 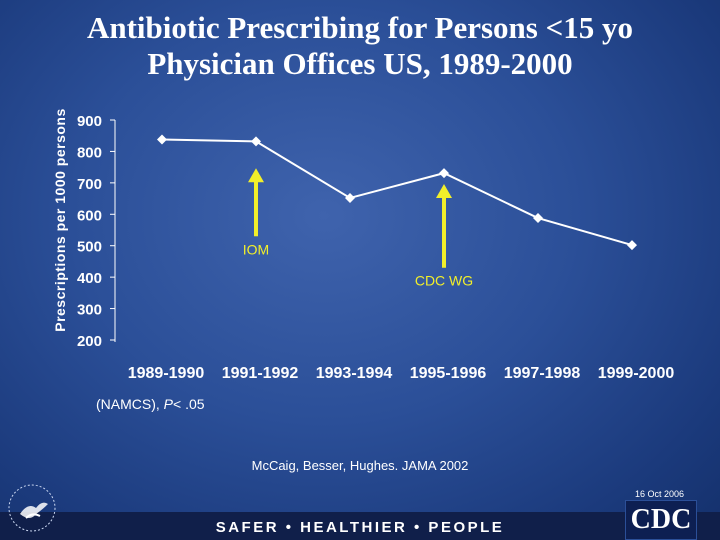 I want to click on y-axis-label: Prescriptions per 1000 persons, so click(x=60, y=220).